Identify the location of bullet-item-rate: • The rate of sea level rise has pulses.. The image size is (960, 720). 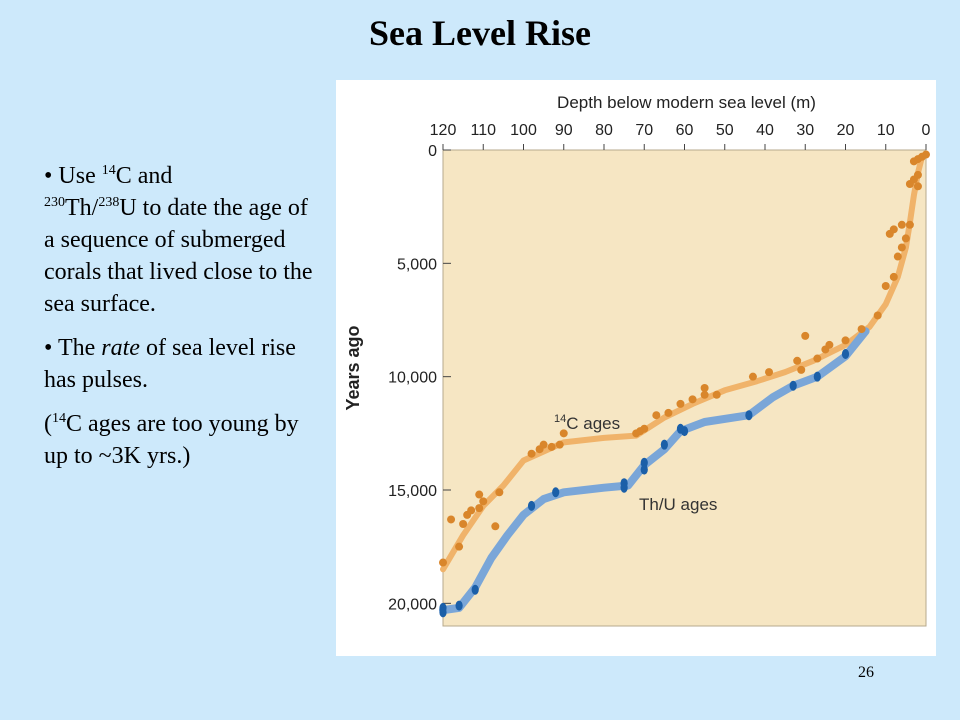
(170, 364).